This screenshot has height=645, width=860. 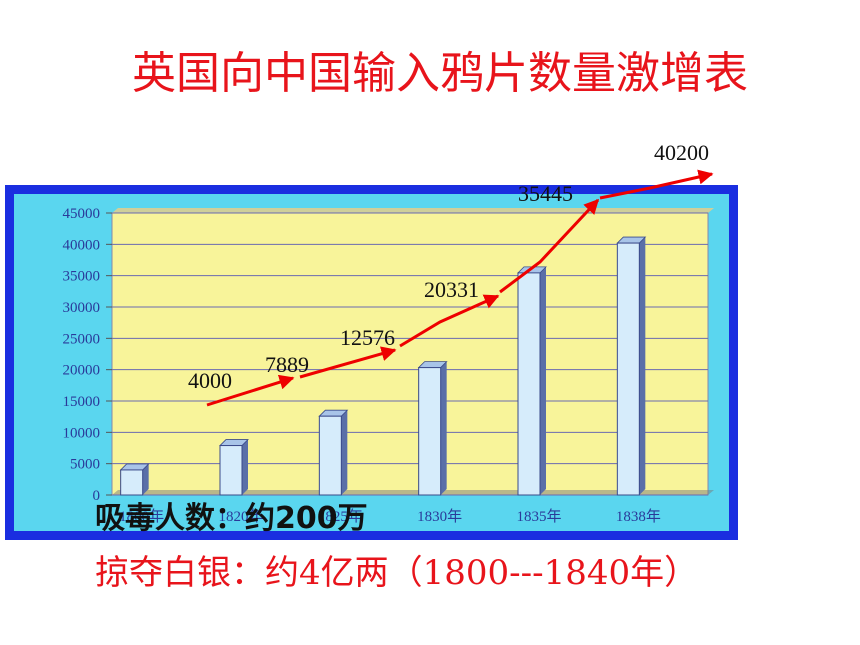 What do you see at coordinates (82, 339) in the screenshot?
I see `y-tick-label: 25000` at bounding box center [82, 339].